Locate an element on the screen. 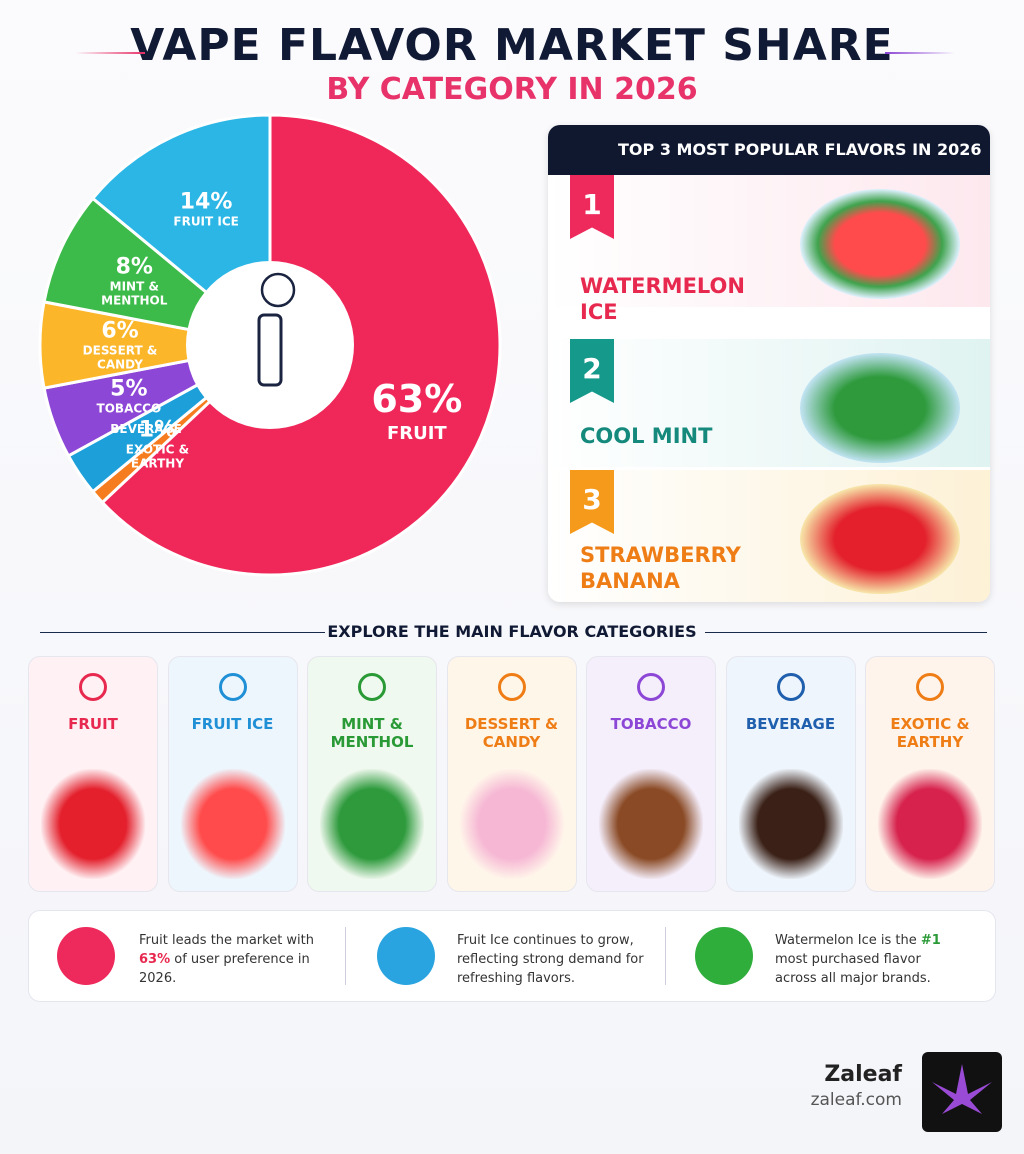 This screenshot has width=1024, height=1154. watermelon-image is located at coordinates (880, 244).